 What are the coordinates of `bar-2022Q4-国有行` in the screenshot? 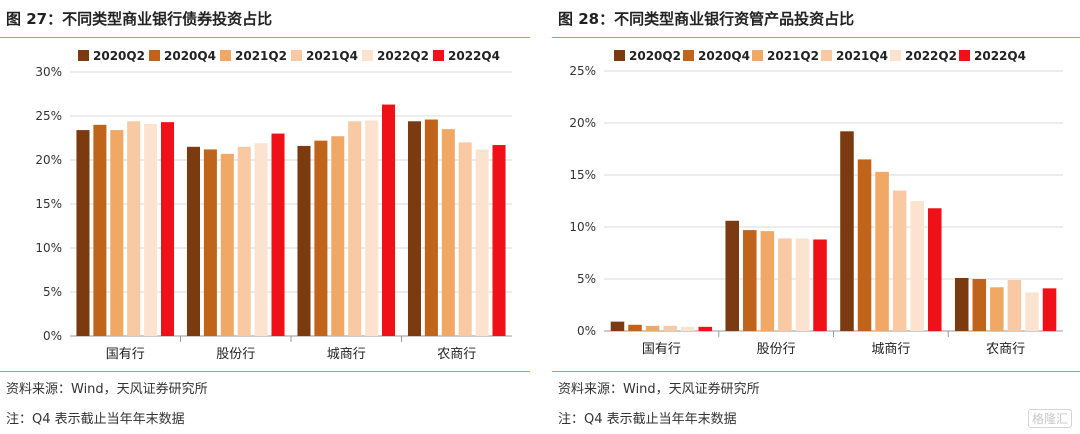 It's located at (167, 229).